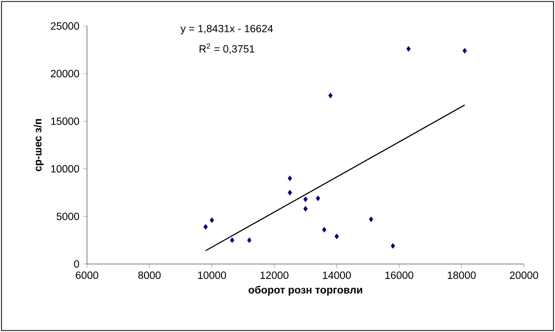 Image resolution: width=555 pixels, height=332 pixels. What do you see at coordinates (65, 121) in the screenshot?
I see `y-tick-label: 15000` at bounding box center [65, 121].